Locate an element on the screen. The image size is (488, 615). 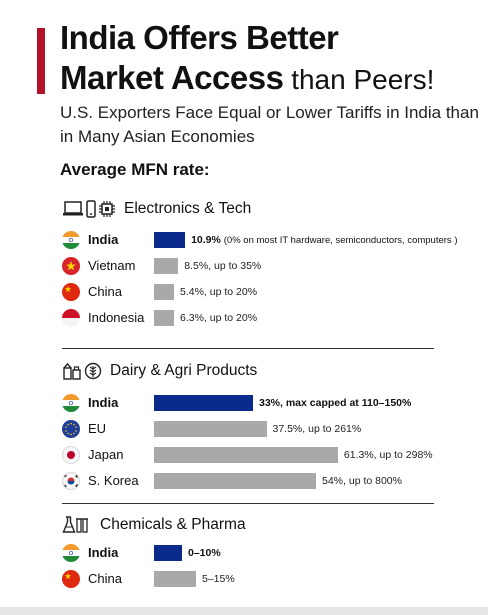
title-line-2: Market Access than Peers! is located at coordinates (270, 81).